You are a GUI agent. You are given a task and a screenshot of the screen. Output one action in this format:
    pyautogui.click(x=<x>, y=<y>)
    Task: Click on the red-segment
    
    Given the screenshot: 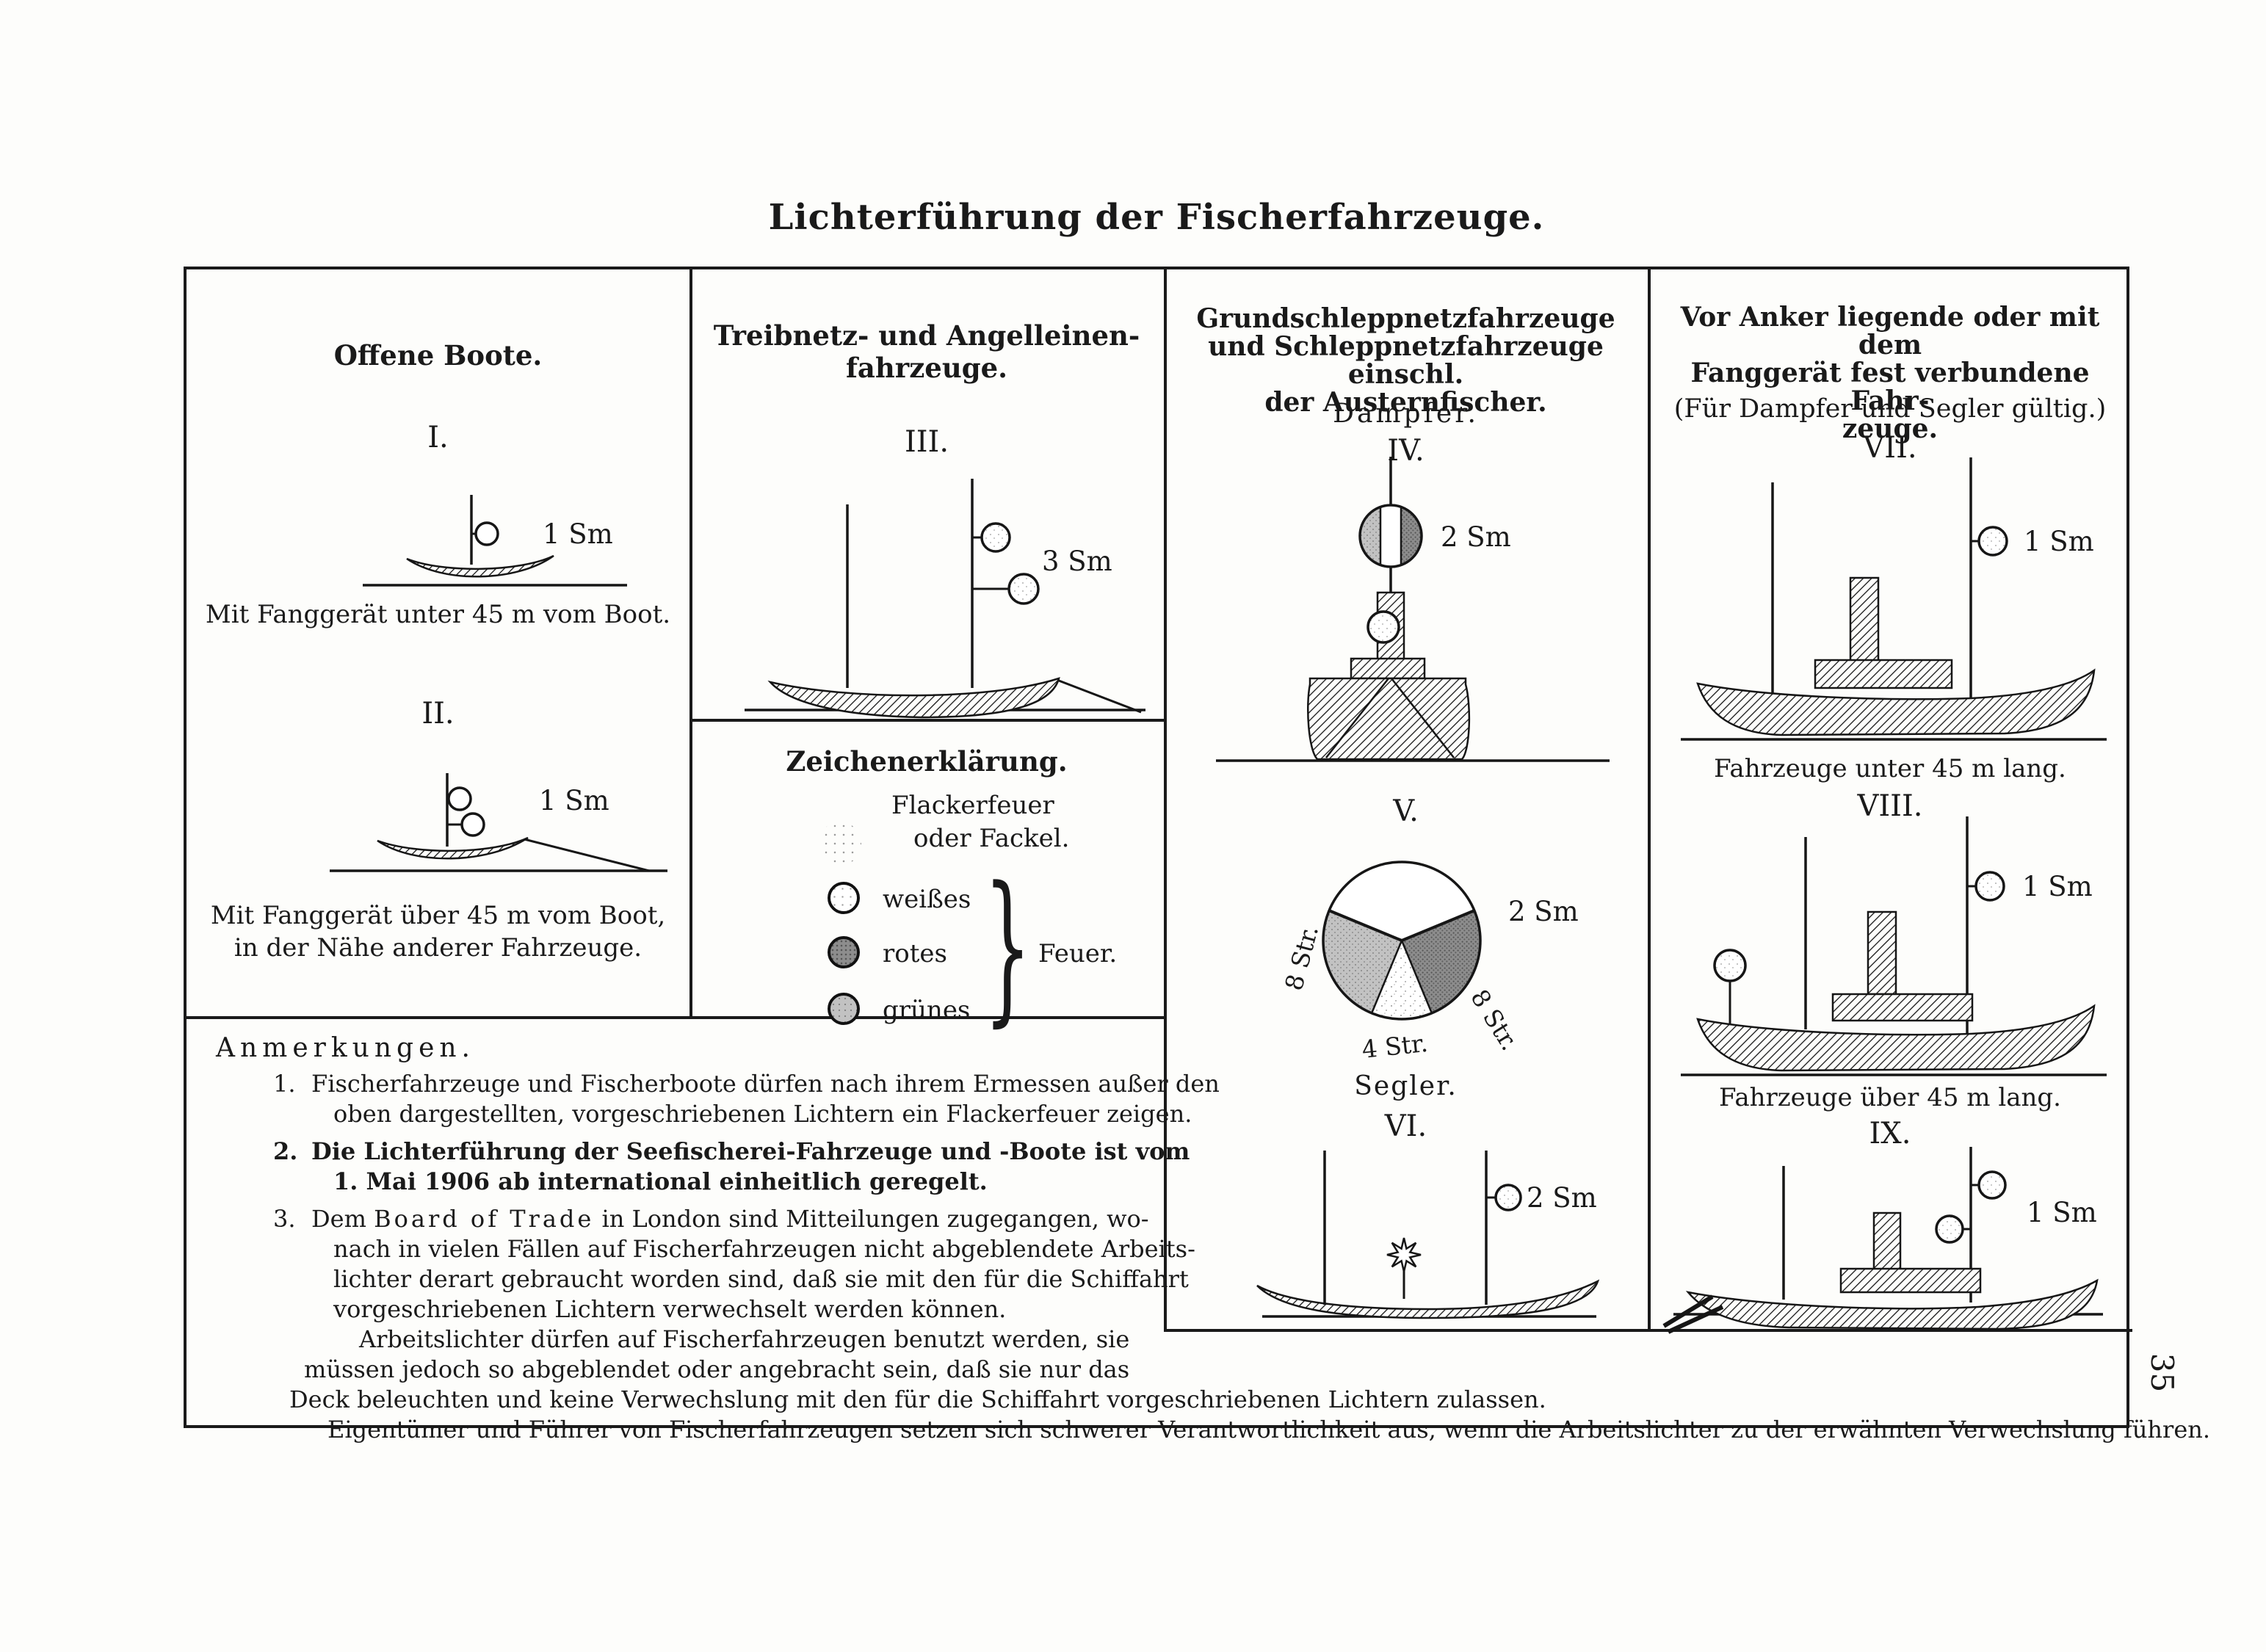 What is the action you would take?
    pyautogui.click(x=1411, y=536)
    